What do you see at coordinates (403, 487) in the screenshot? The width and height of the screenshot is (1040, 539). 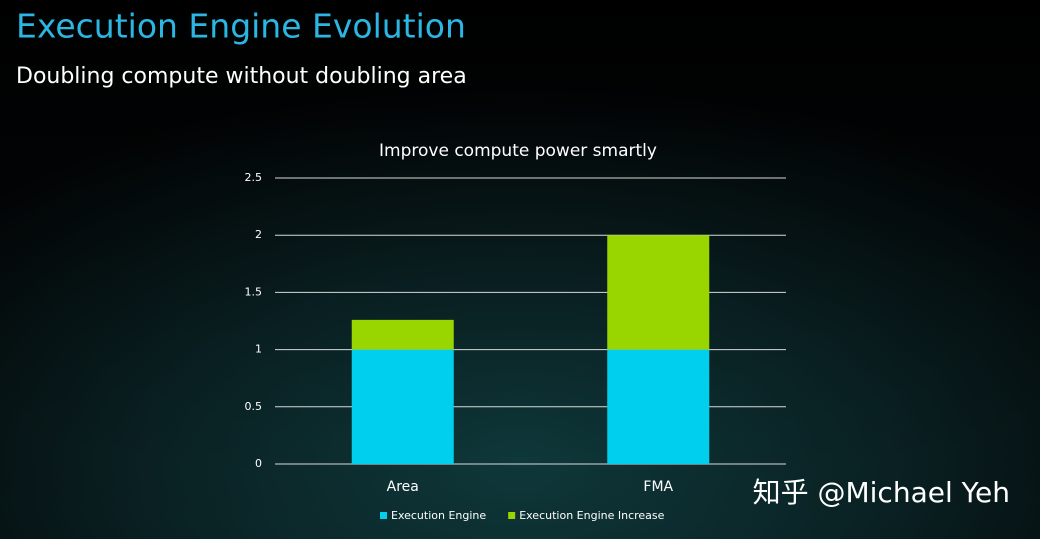 I see `x-tick-label: Area` at bounding box center [403, 487].